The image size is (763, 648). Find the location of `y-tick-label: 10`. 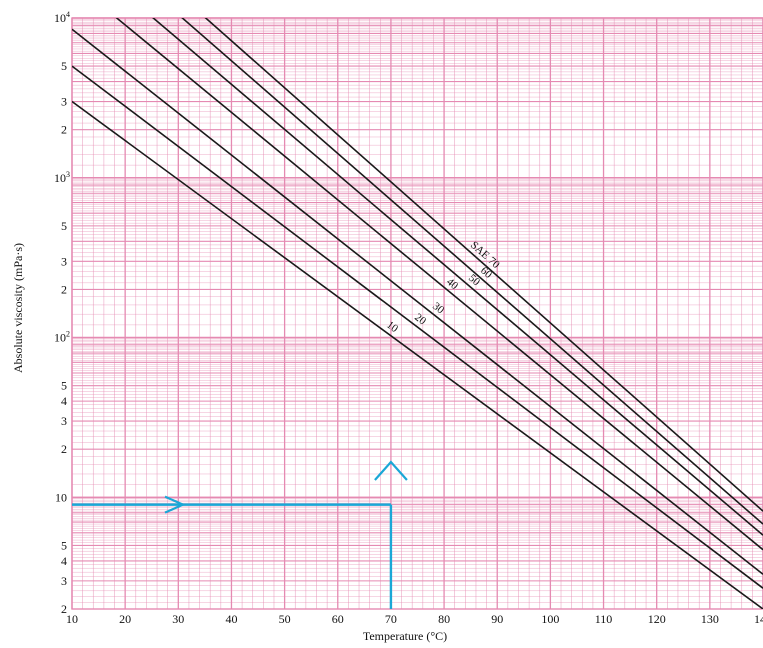

y-tick-label: 10 is located at coordinates (61, 497).